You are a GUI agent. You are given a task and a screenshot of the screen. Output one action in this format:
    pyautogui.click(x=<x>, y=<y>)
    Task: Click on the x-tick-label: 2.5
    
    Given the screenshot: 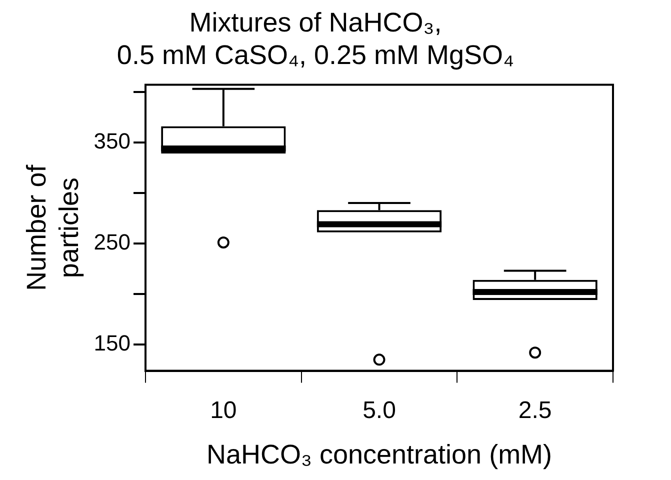 What is the action you would take?
    pyautogui.click(x=535, y=410)
    